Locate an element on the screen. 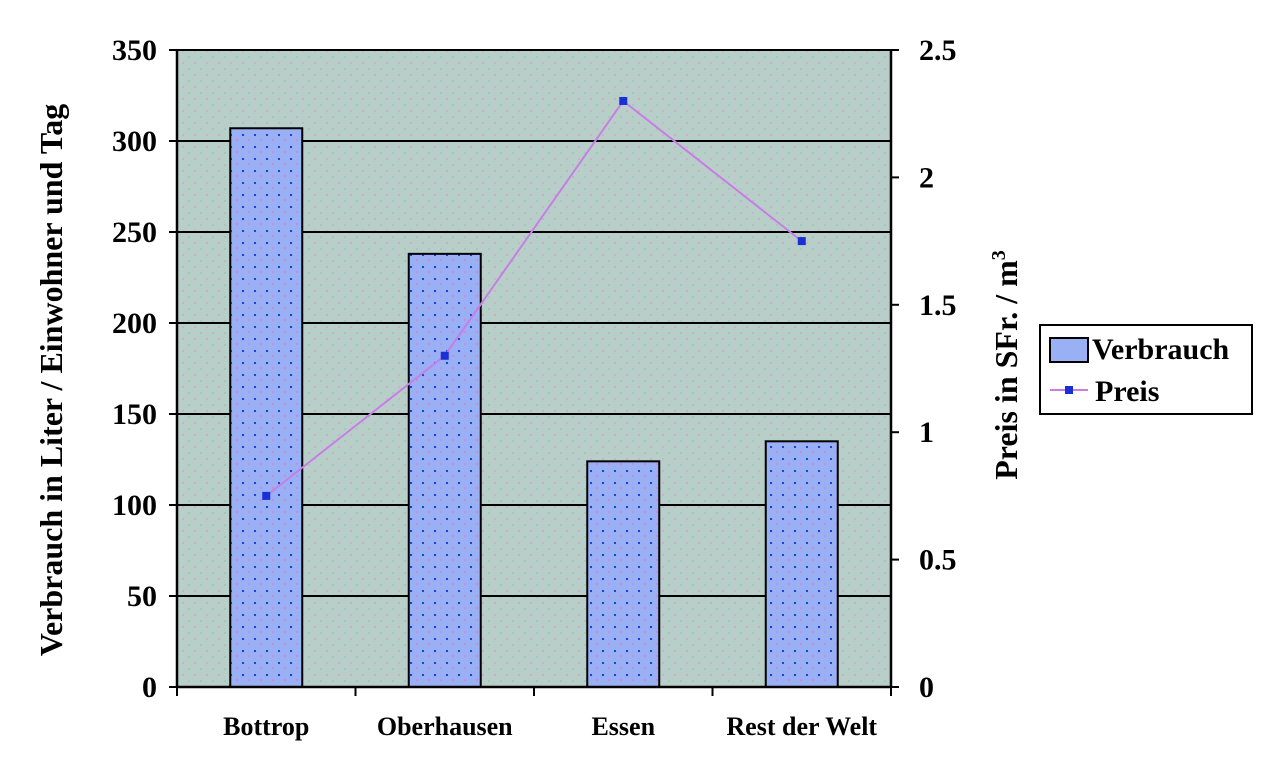 The image size is (1267, 764). left-axis-title: Verbrauch in Liter / Einwohner und Tag is located at coordinates (51, 380).